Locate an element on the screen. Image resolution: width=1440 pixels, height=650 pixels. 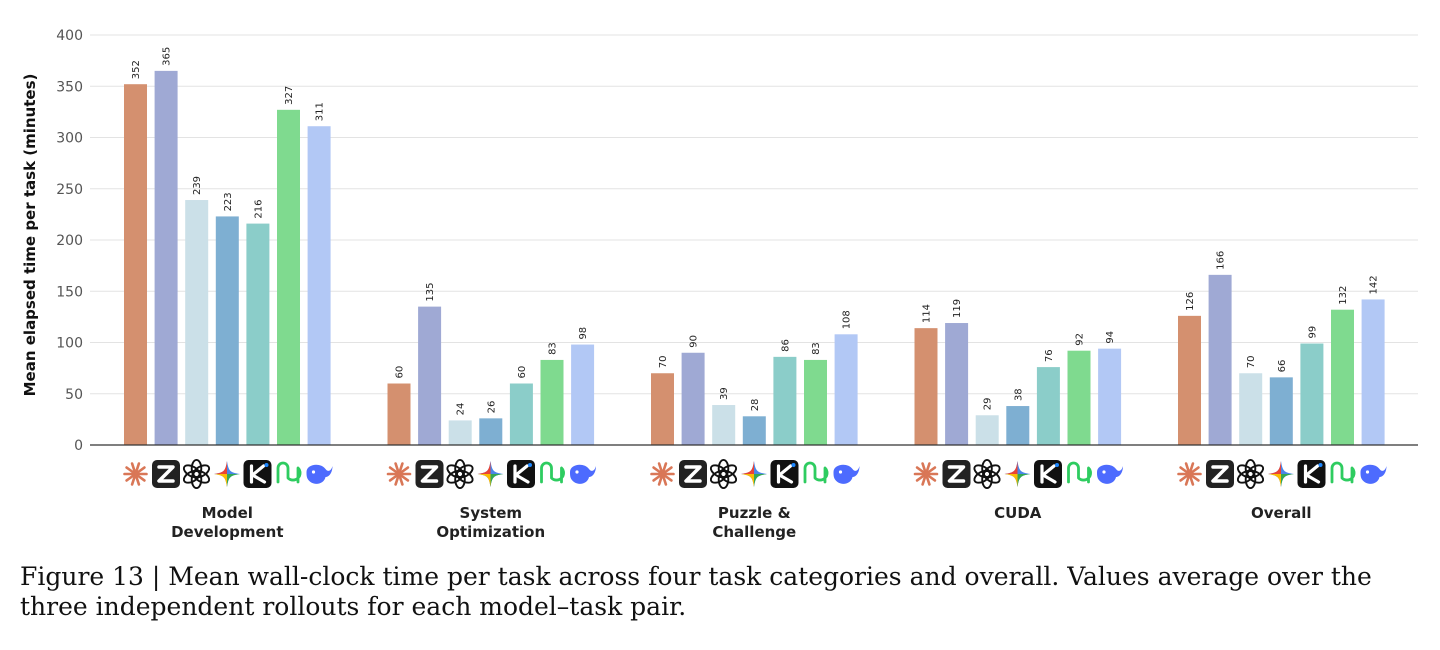
y-tick-label: 300 is located at coordinates (69, 139).